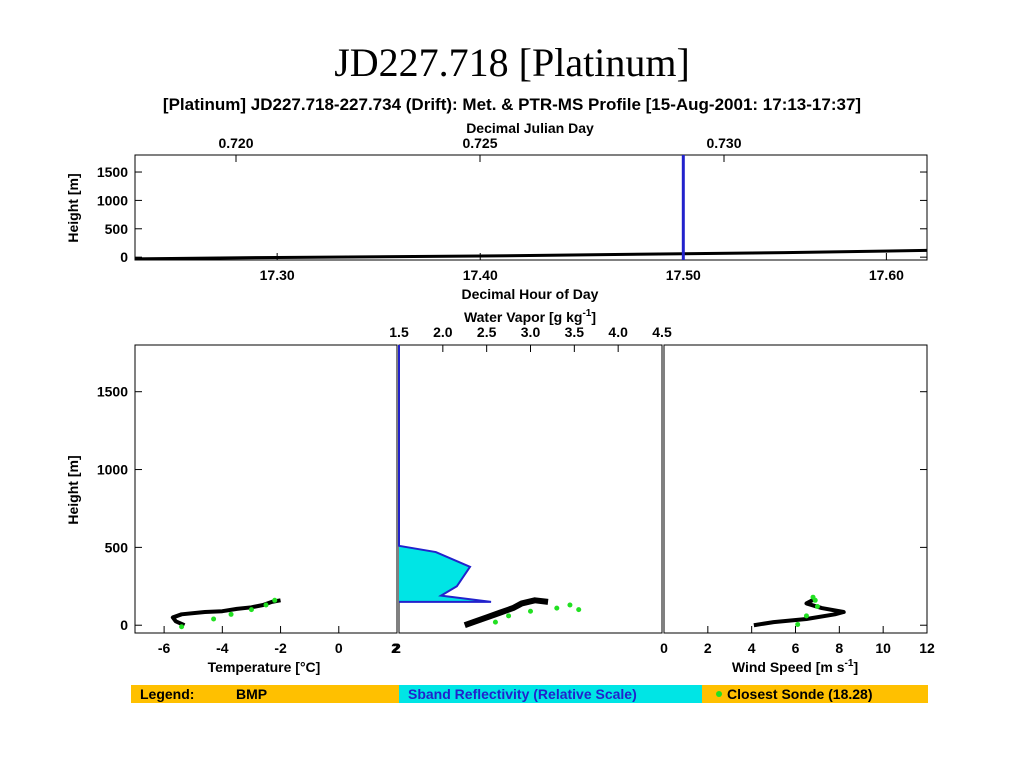 Image resolution: width=1024 pixels, height=768 pixels. I want to click on top-tick-labels: 0.720 0.725 0.730, so click(480, 148).